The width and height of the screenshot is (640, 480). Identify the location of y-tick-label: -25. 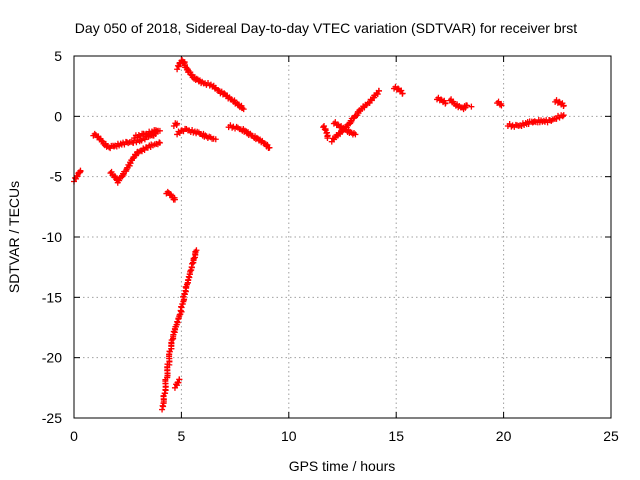
(52, 418).